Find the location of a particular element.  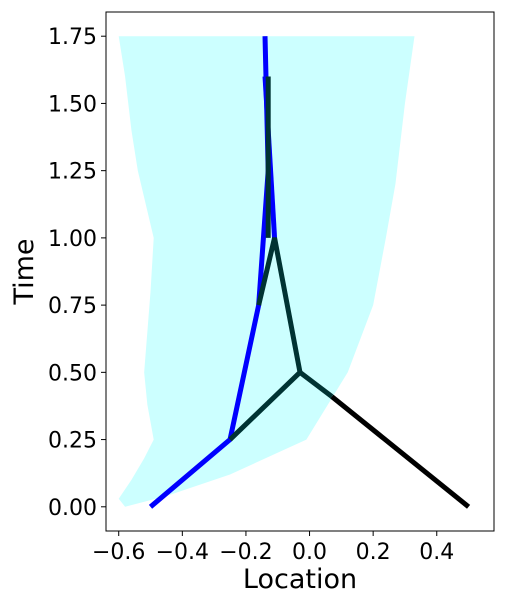

y-tick-label: 1.50 is located at coordinates (72, 104).